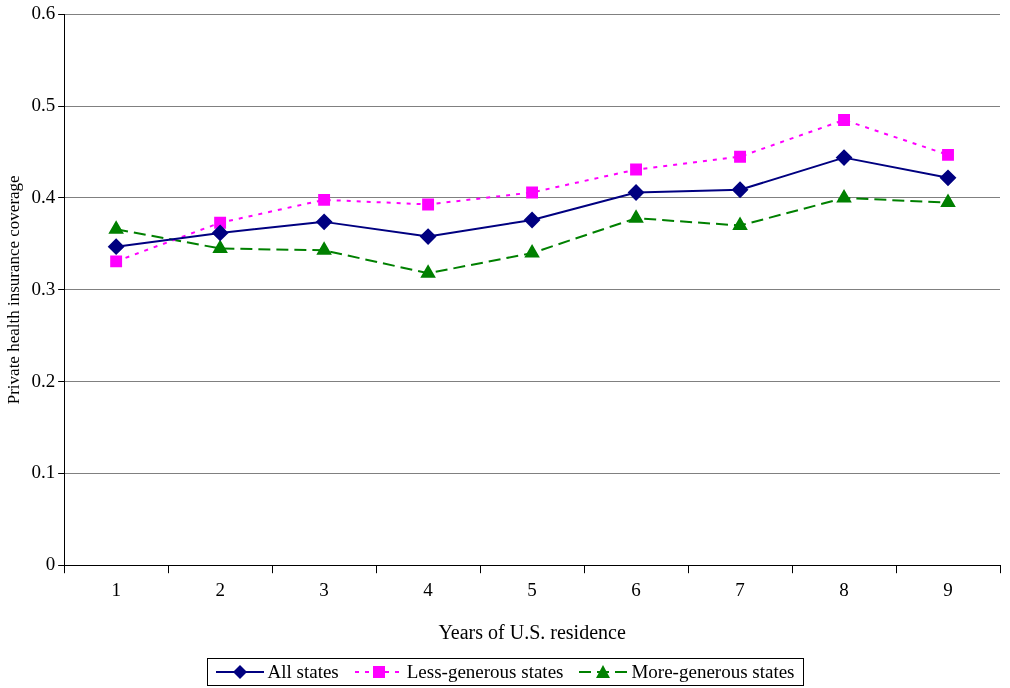 The width and height of the screenshot is (1010, 688). Describe the element at coordinates (948, 589) in the screenshot. I see `x-tick-label: 9` at that location.